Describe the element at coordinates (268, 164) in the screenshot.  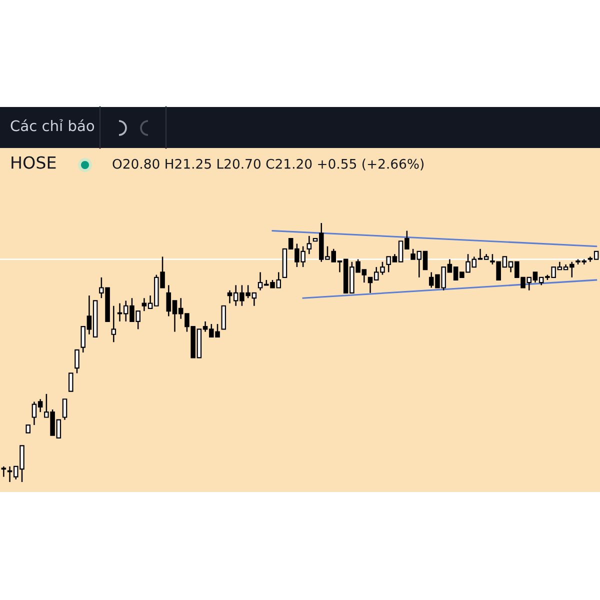
I see `chart-subtitle: O20.80 H21.25 L20.70 C21.20 +0.55 (+2.66%)` at that location.